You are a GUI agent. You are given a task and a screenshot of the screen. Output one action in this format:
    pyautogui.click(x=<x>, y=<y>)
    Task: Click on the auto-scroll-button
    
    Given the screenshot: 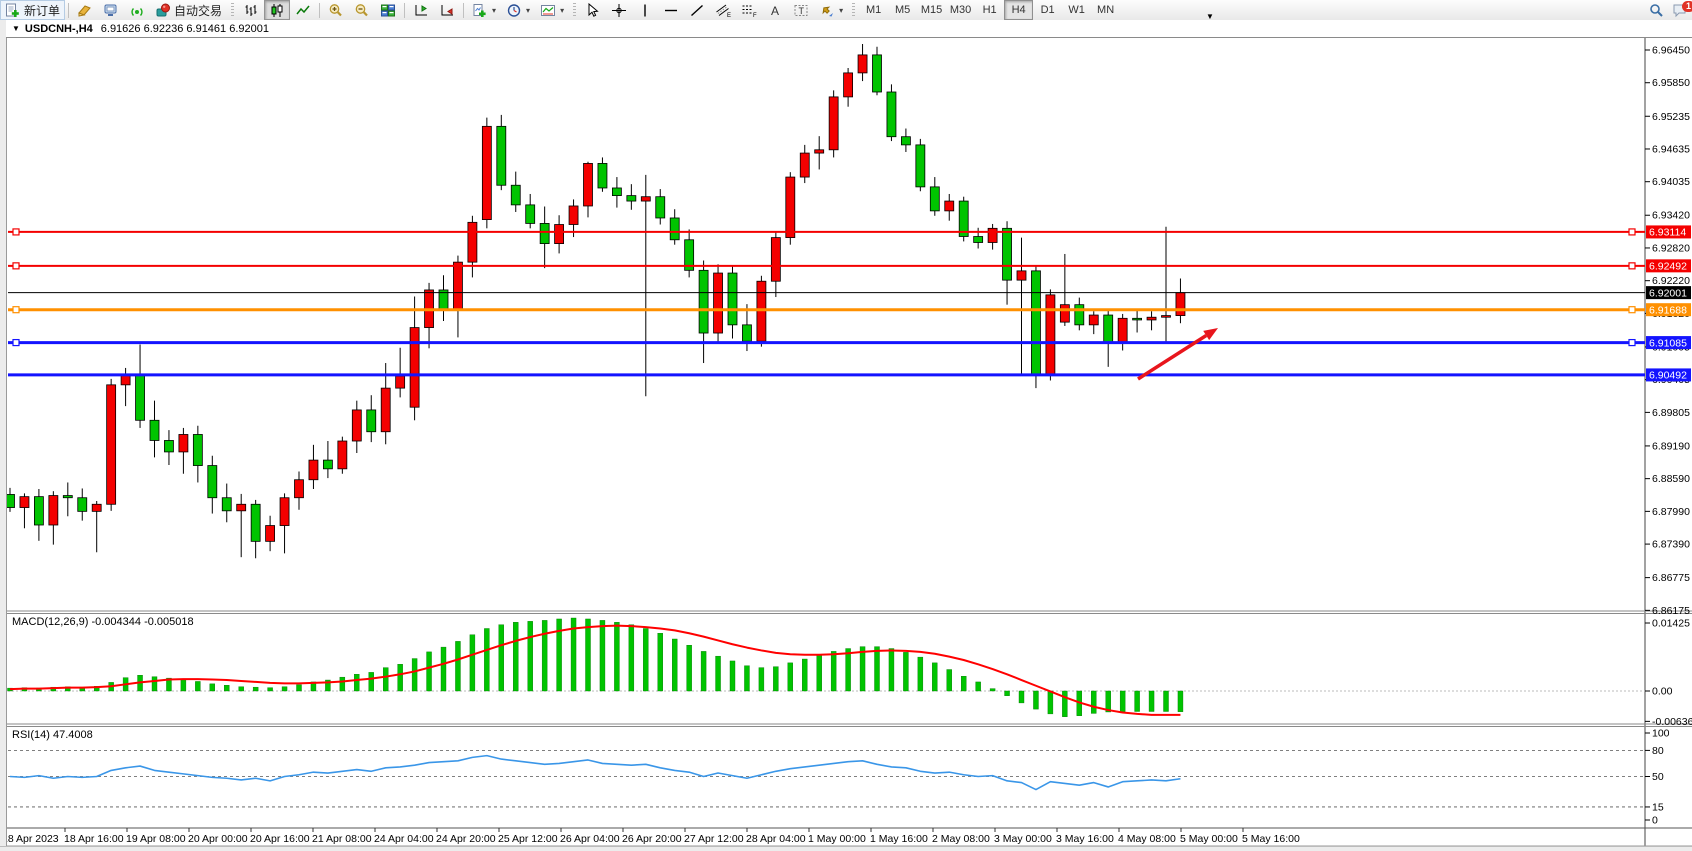 What is the action you would take?
    pyautogui.click(x=447, y=10)
    